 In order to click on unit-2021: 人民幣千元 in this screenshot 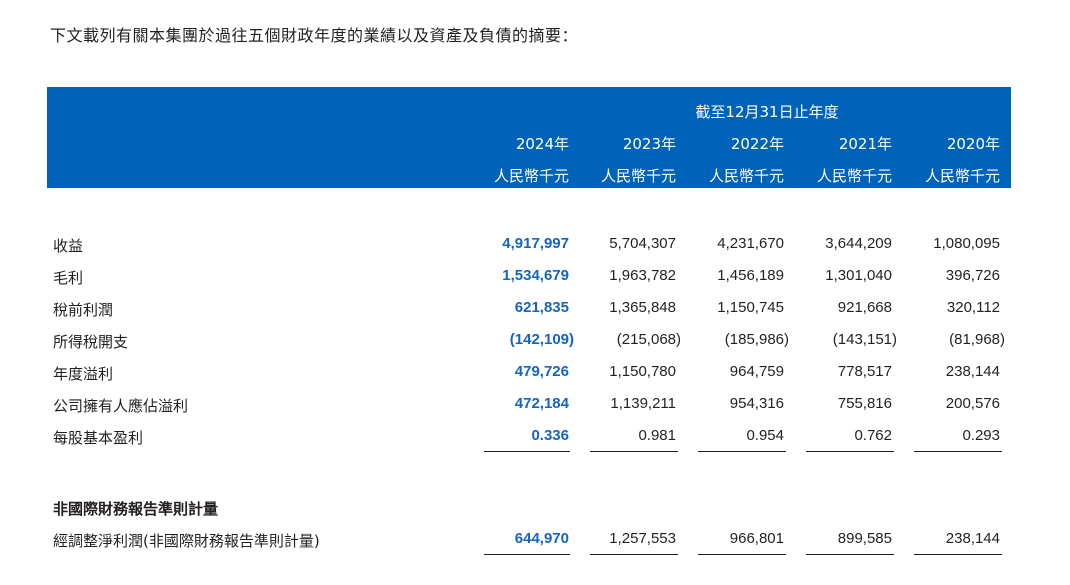, I will do `click(854, 176)`.